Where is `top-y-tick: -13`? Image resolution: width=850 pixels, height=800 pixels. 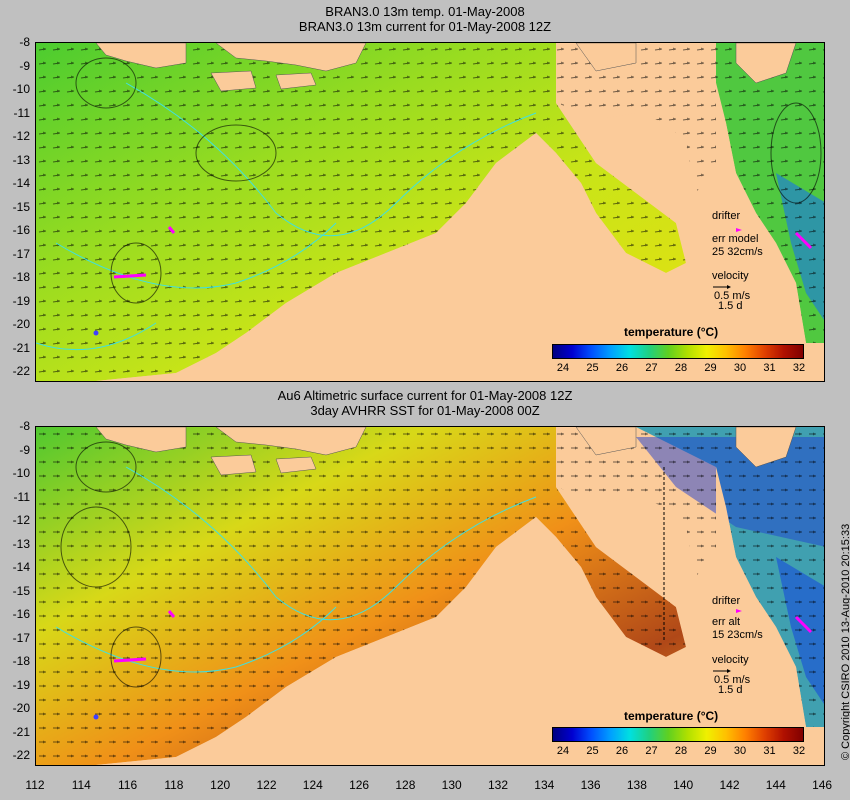 top-y-tick: -13 is located at coordinates (21, 159).